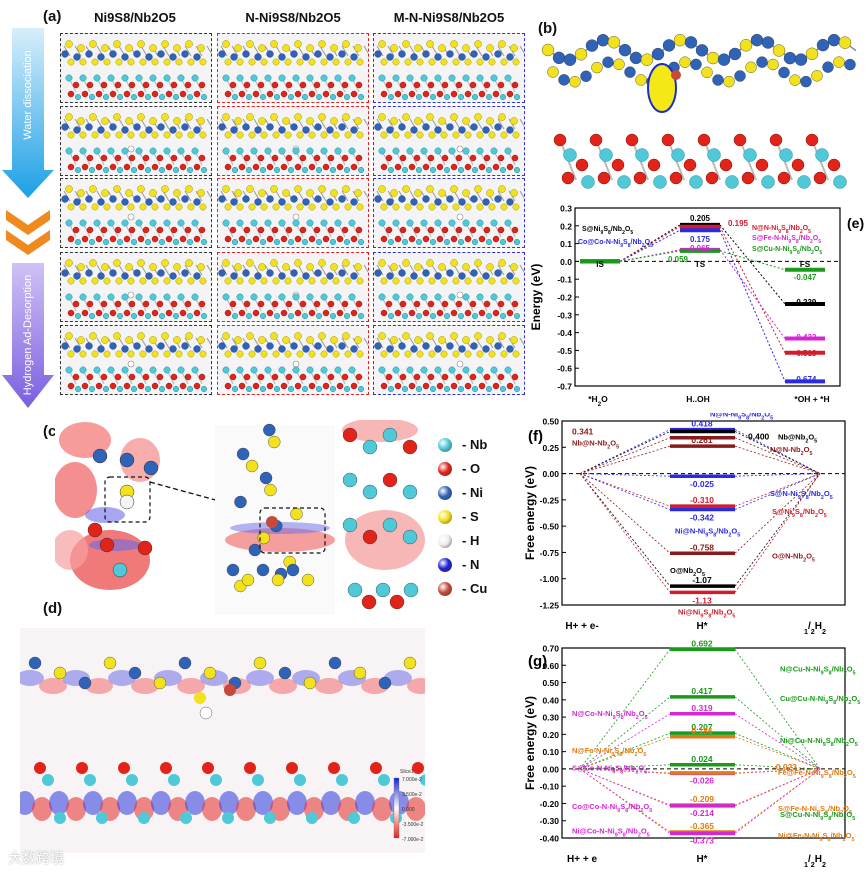 This screenshot has height=876, width=868. Describe the element at coordinates (471, 468) in the screenshot. I see `legend-text: - O` at that location.